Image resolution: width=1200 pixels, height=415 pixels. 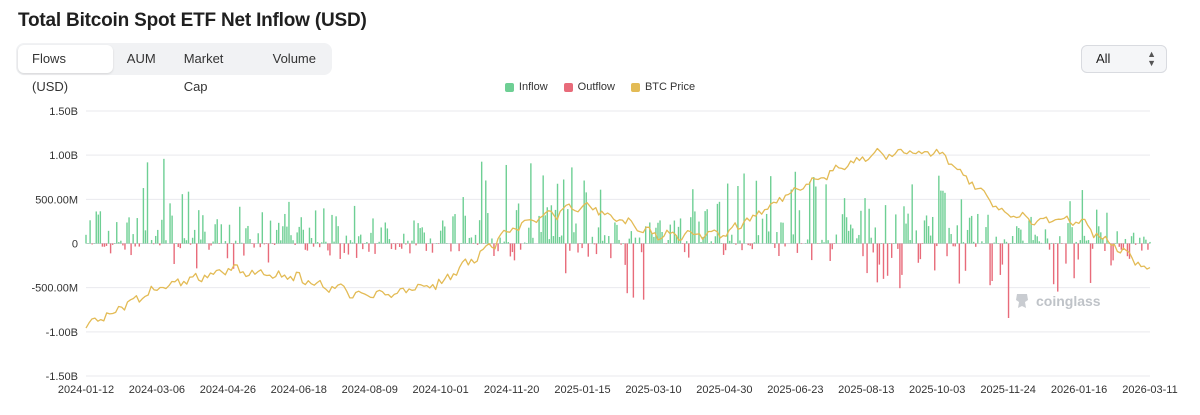 I want to click on tab-flows-usd: Flows (USD), so click(x=65, y=69).